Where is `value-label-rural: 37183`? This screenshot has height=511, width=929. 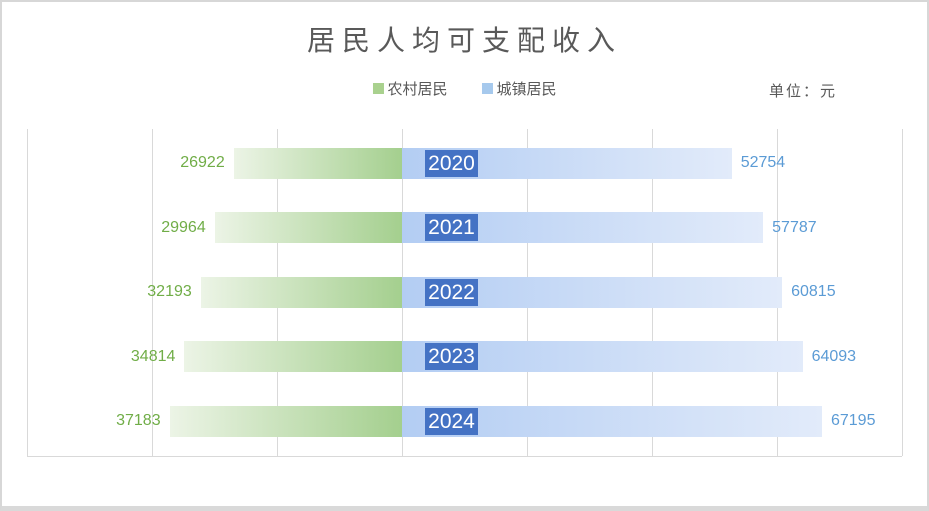 value-label-rural: 37183 is located at coordinates (138, 420).